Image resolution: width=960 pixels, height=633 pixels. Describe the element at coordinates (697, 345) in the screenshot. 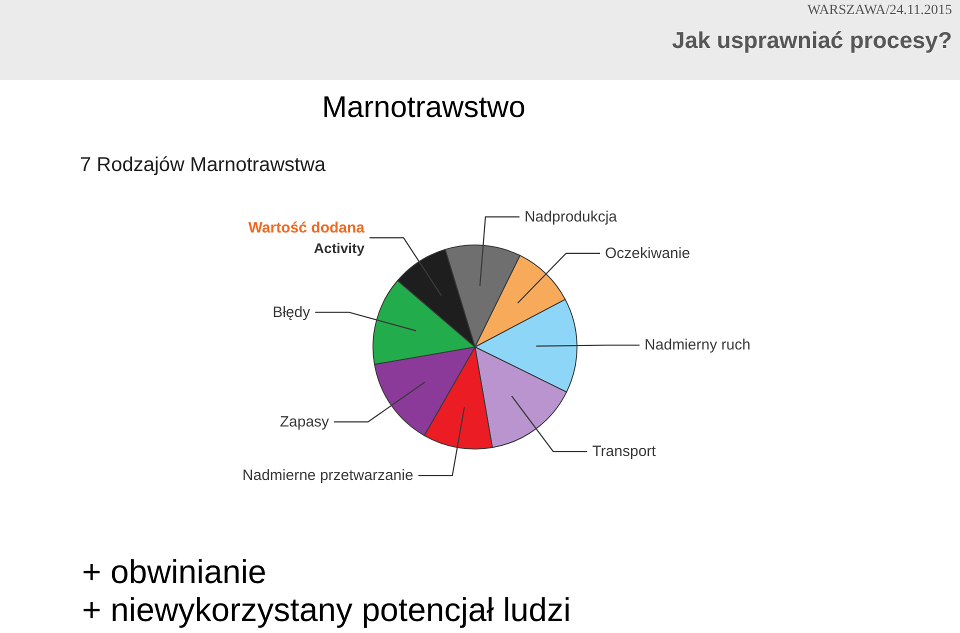

I see `slice-label: Nadmierny ruch` at that location.